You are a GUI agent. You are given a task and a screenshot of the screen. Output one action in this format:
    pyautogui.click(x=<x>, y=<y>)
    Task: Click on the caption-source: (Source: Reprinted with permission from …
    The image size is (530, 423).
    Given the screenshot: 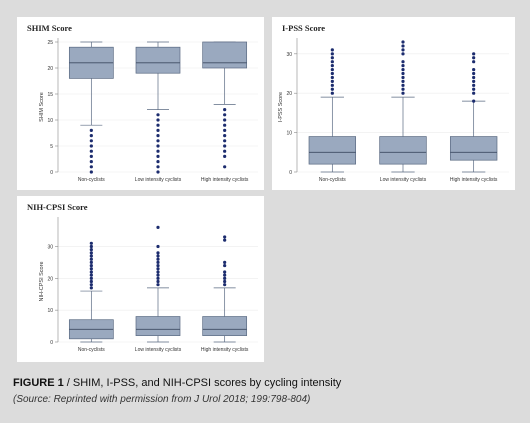 What is the action you would take?
    pyautogui.click(x=161, y=399)
    